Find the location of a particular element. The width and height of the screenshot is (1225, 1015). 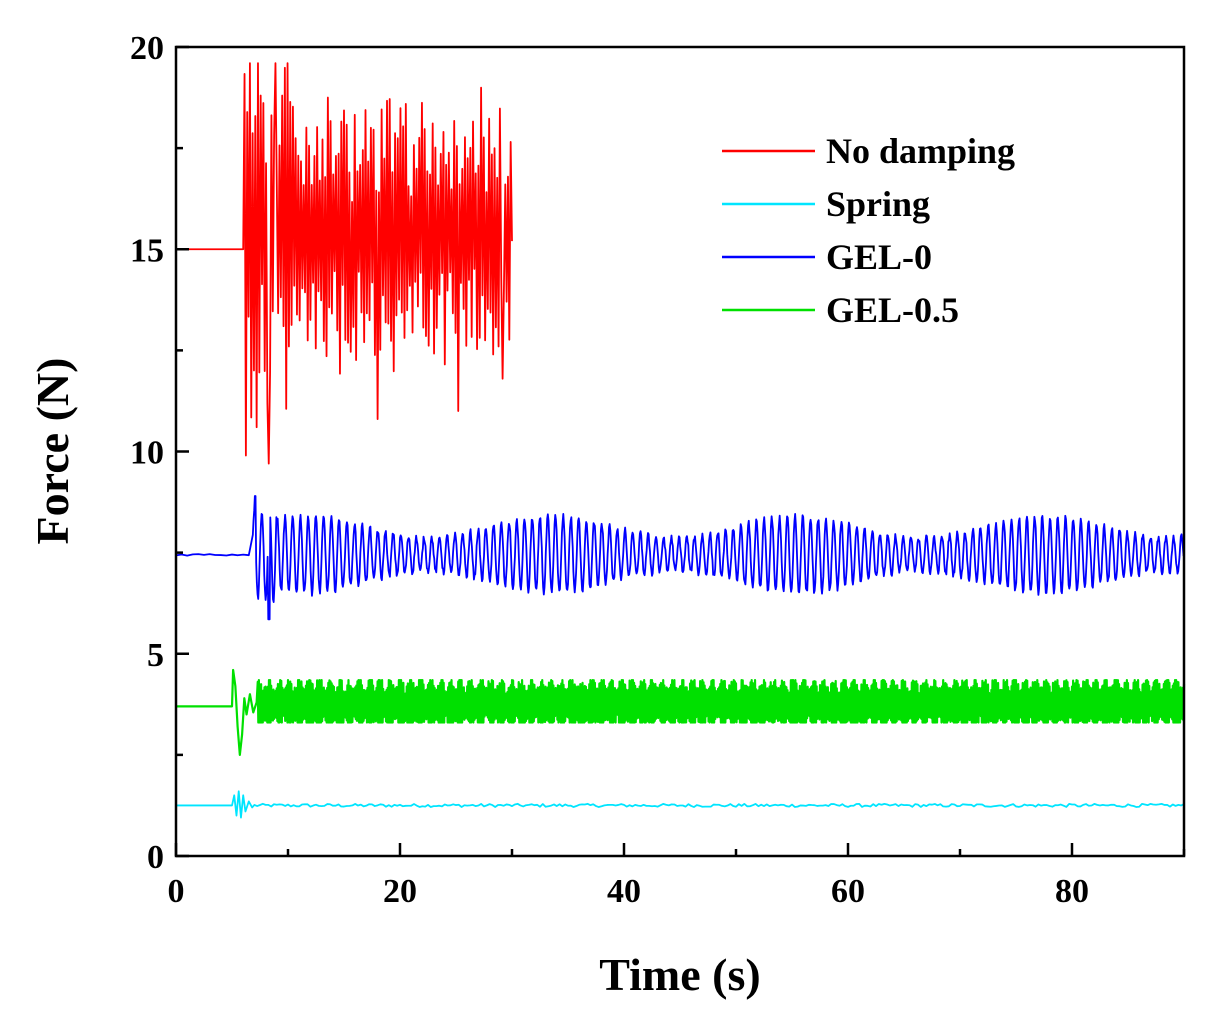

y-tick-label: 0 is located at coordinates (155, 857).